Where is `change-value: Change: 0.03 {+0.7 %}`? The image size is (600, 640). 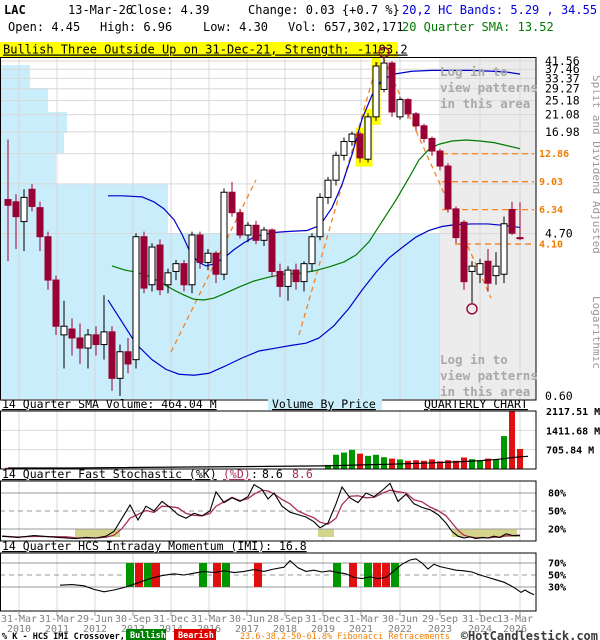 change-value: Change: 0.03 {+0.7 %} is located at coordinates (324, 10).